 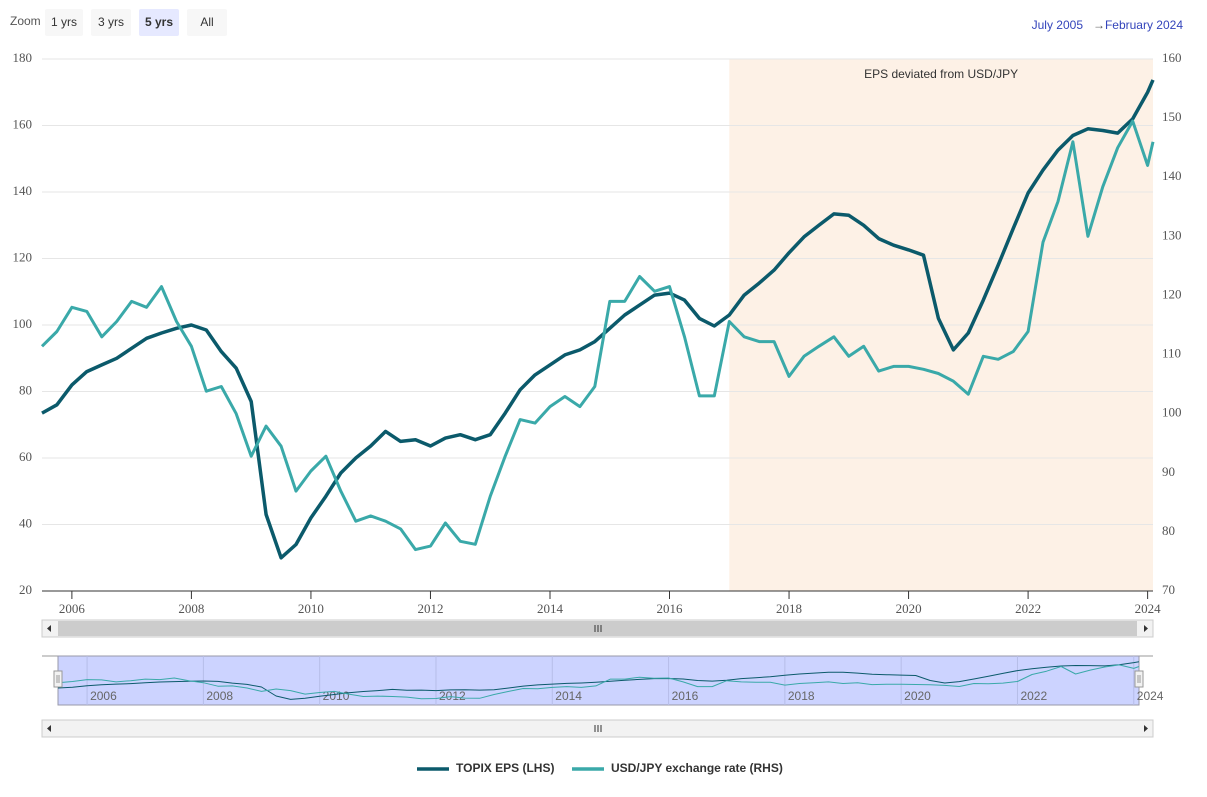 I want to click on legend-item: TOPIX EPS (LHS), so click(x=485, y=768).